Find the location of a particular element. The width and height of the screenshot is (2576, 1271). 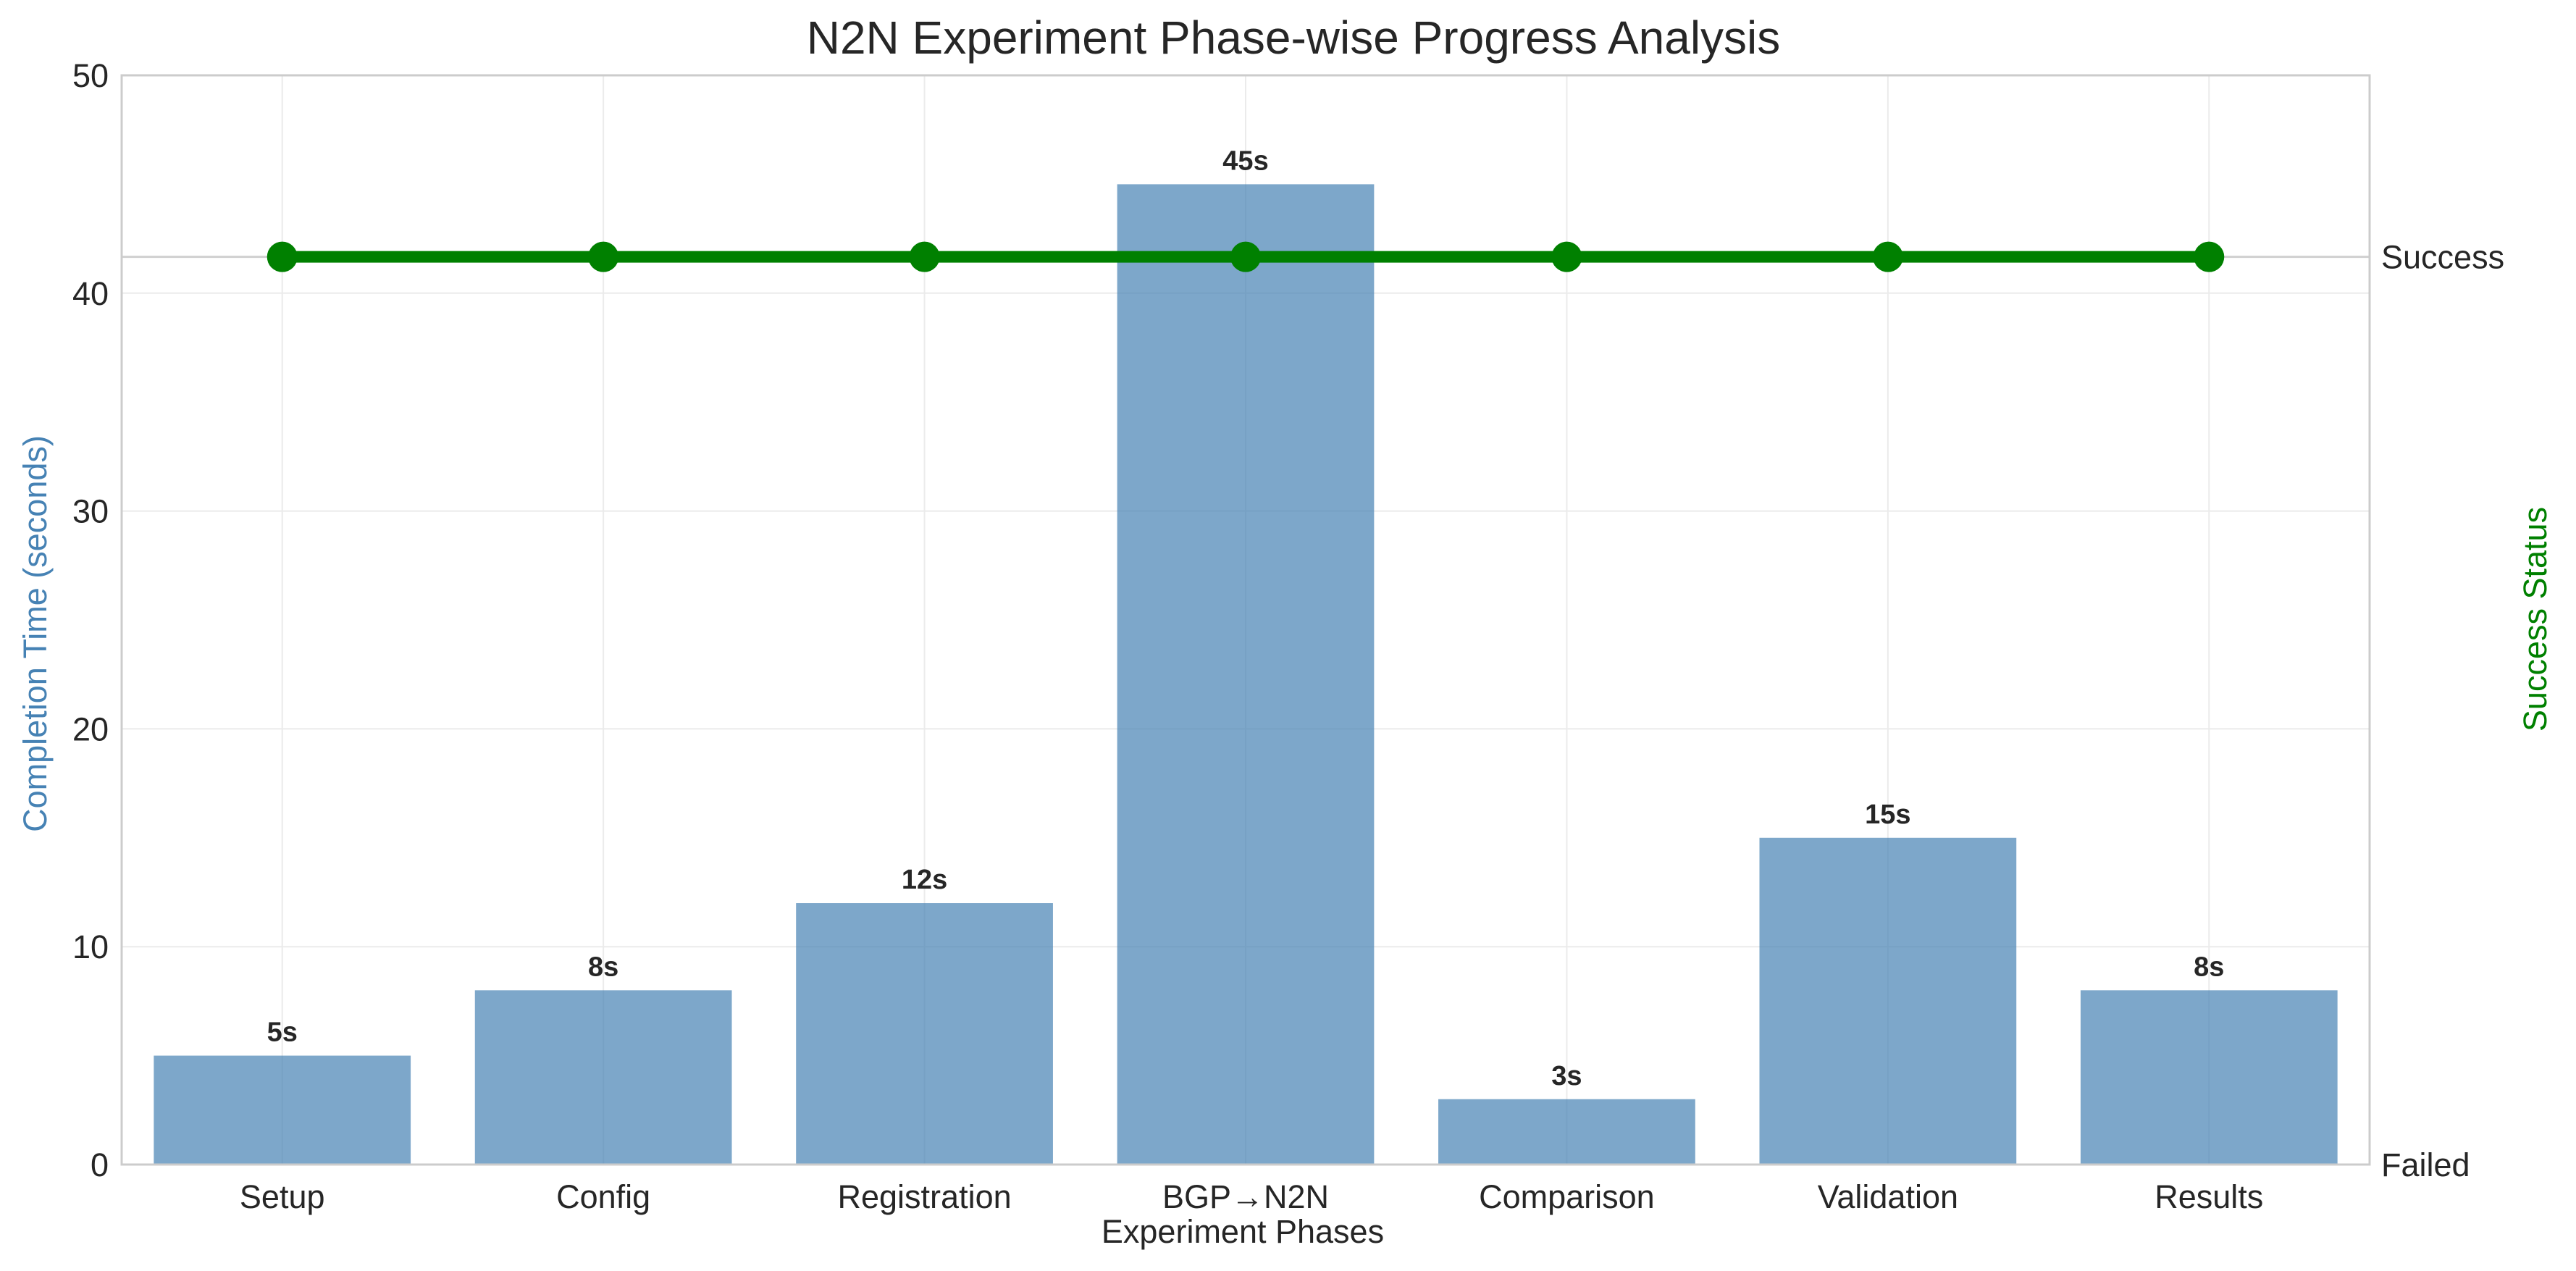

x-tick-label: Setup is located at coordinates (282, 1197).